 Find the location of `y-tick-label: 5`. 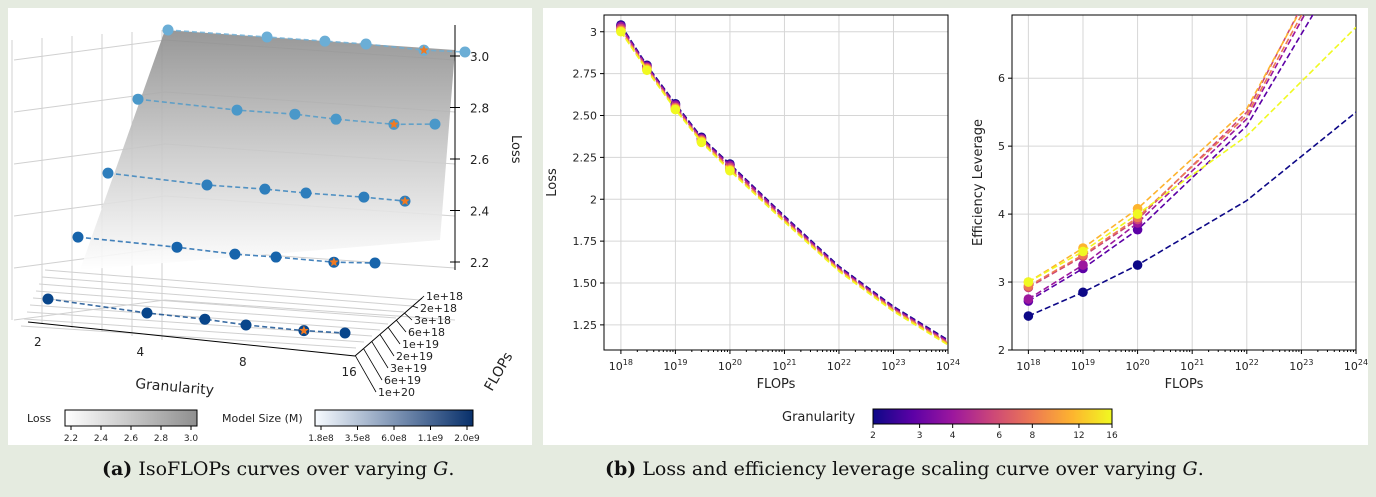

y-tick-label: 5 is located at coordinates (1001, 146).